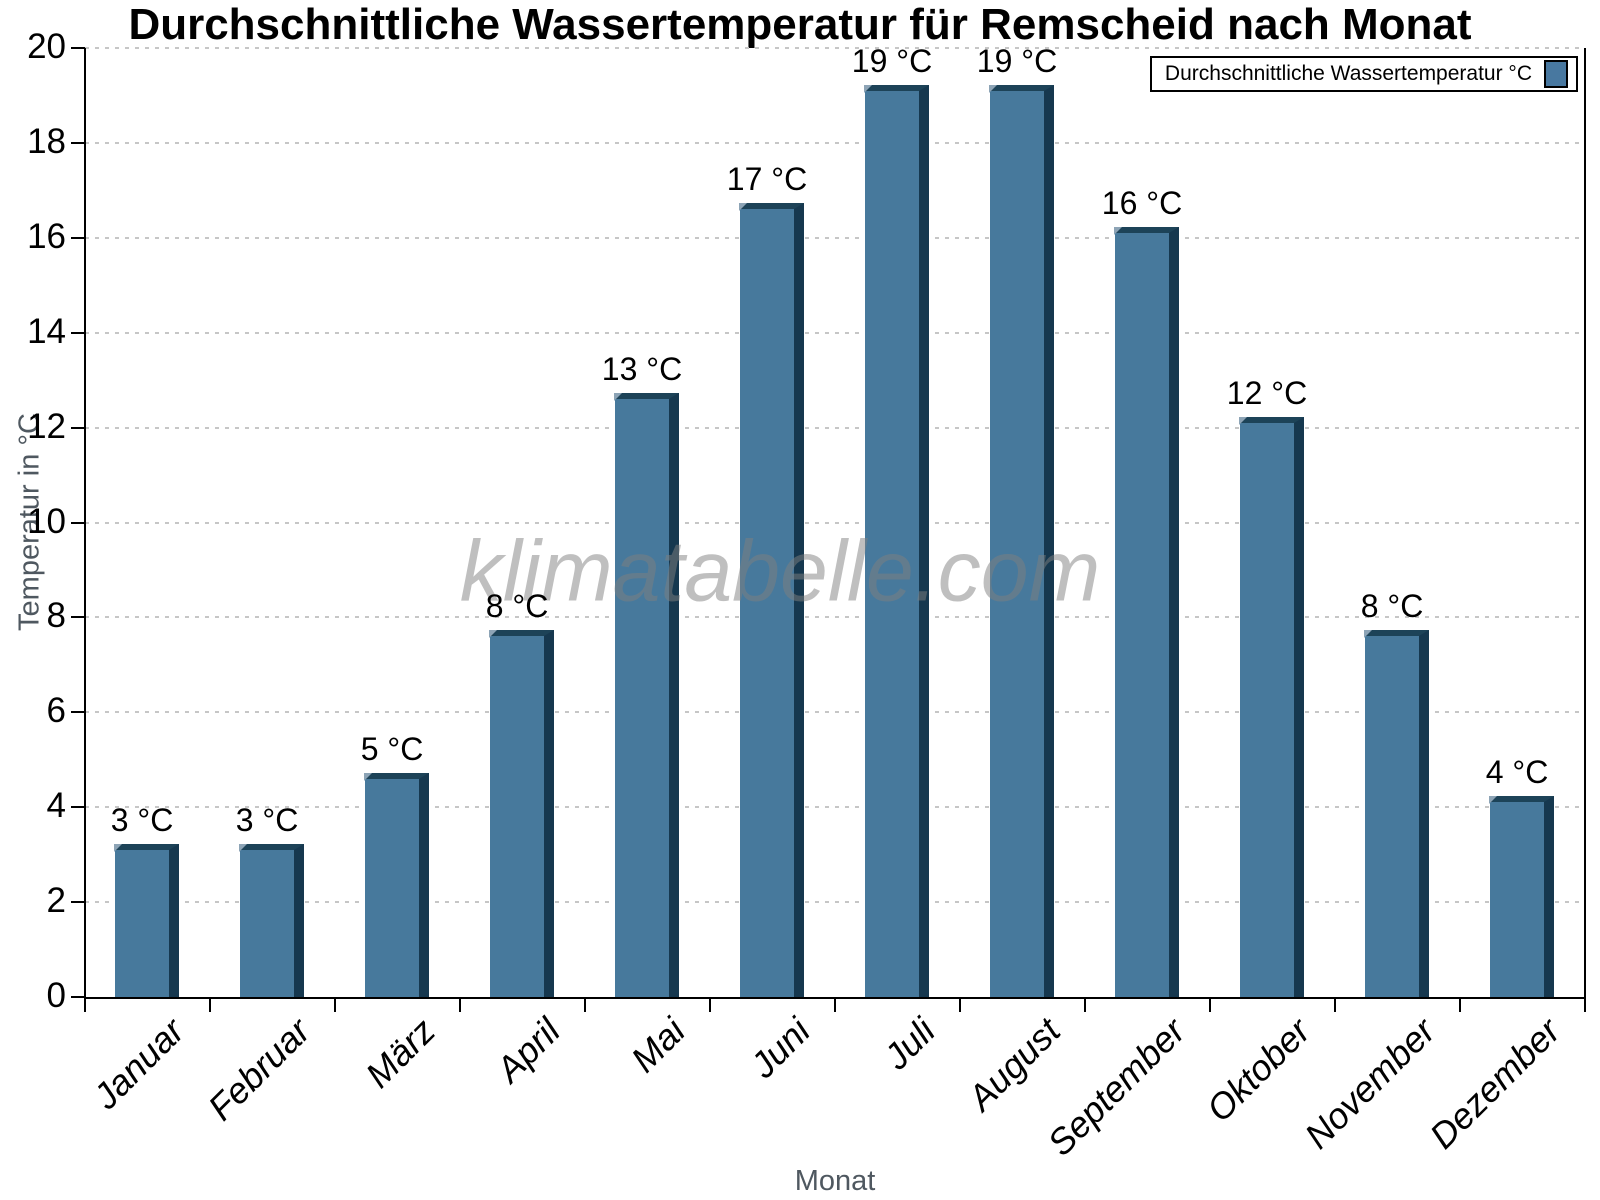 This screenshot has height=1200, width=1600. I want to click on bar-bevel-februar, so click(243, 848).